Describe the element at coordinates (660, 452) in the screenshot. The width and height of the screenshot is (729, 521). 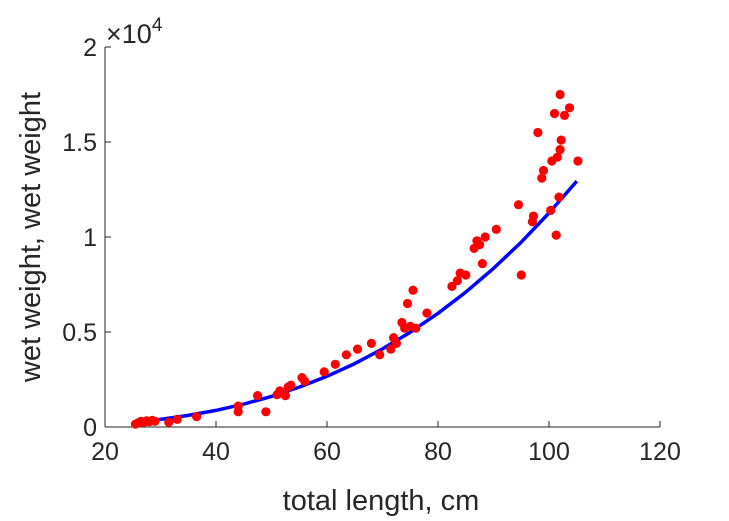
I see `x-tick-label: 120` at that location.